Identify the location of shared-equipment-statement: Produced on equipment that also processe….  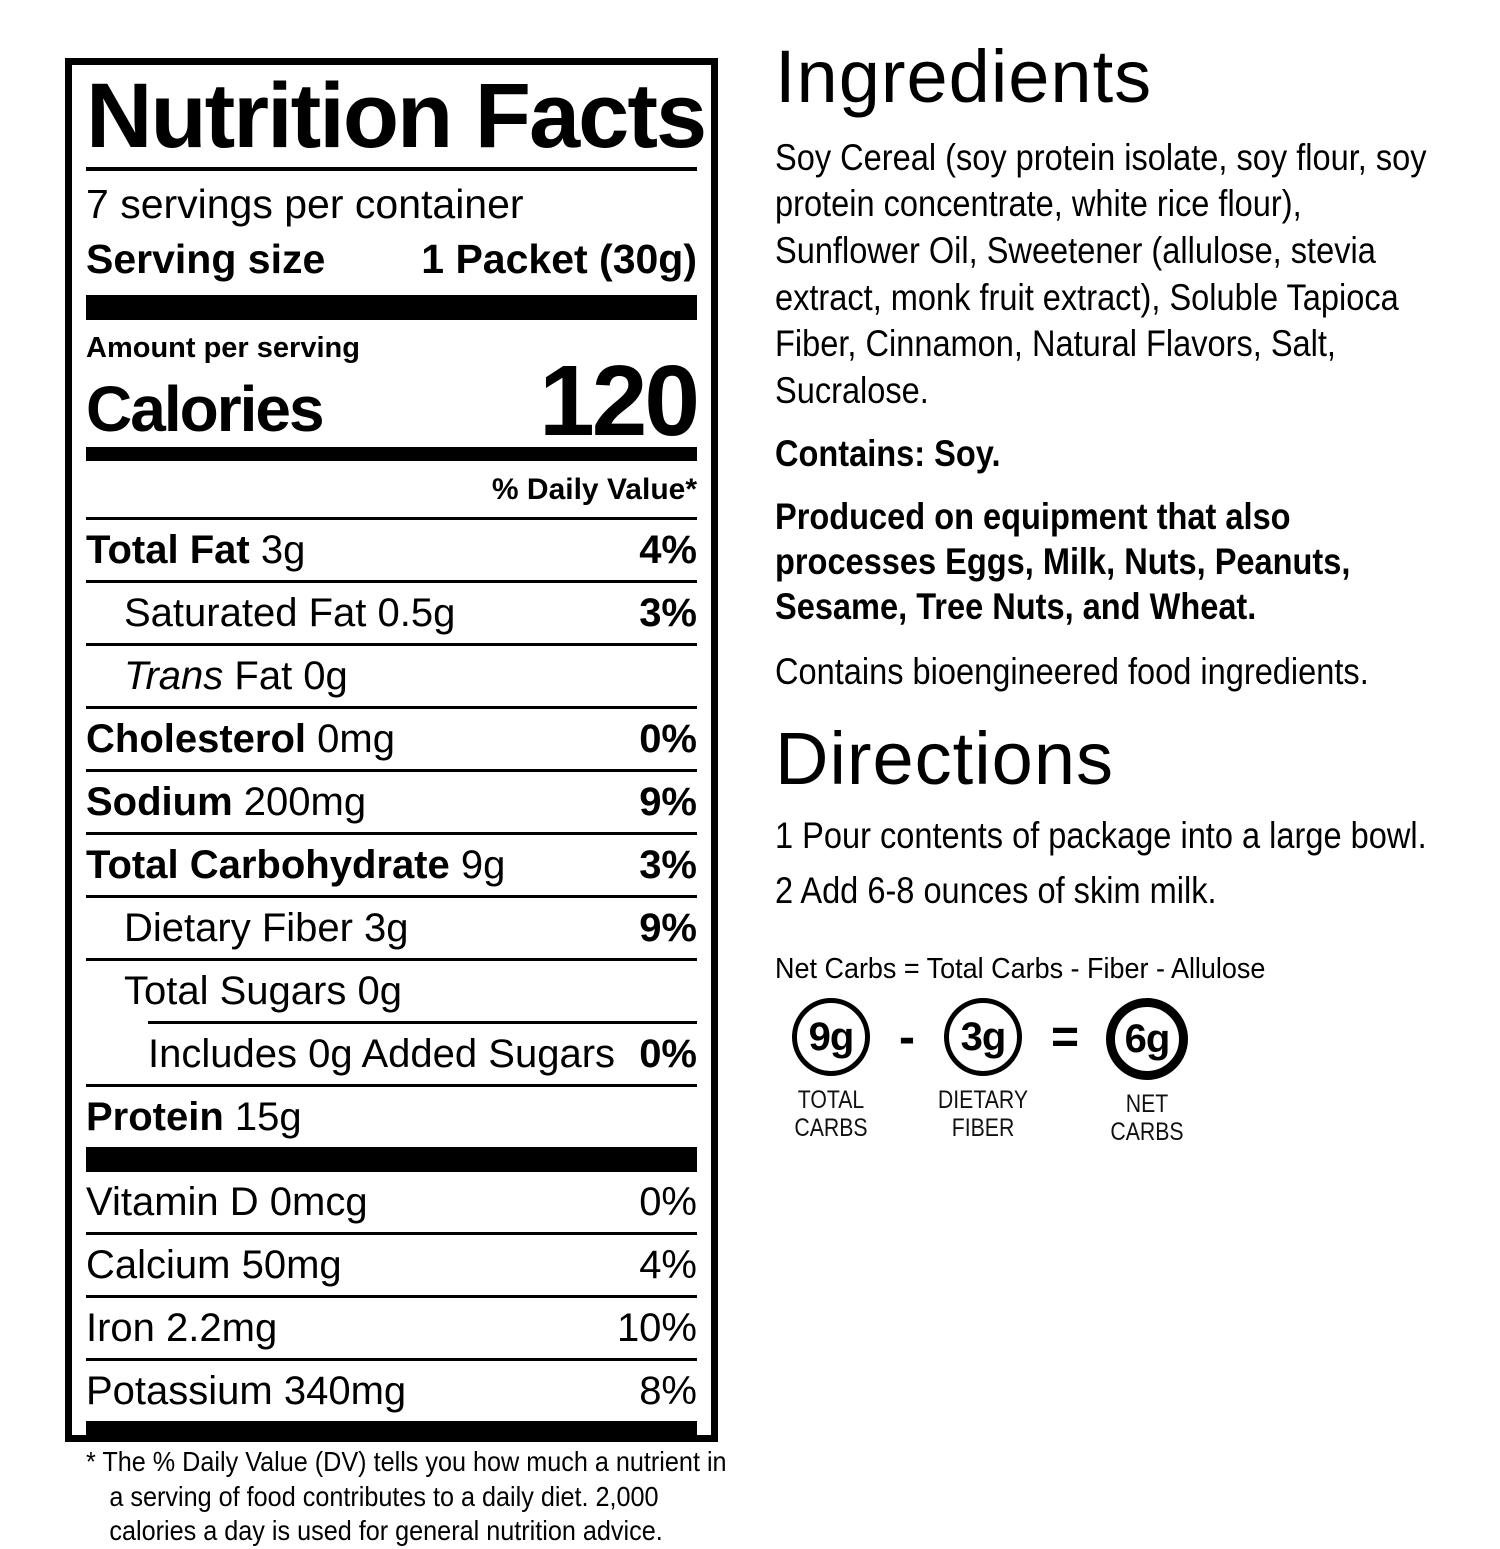
(1063, 561).